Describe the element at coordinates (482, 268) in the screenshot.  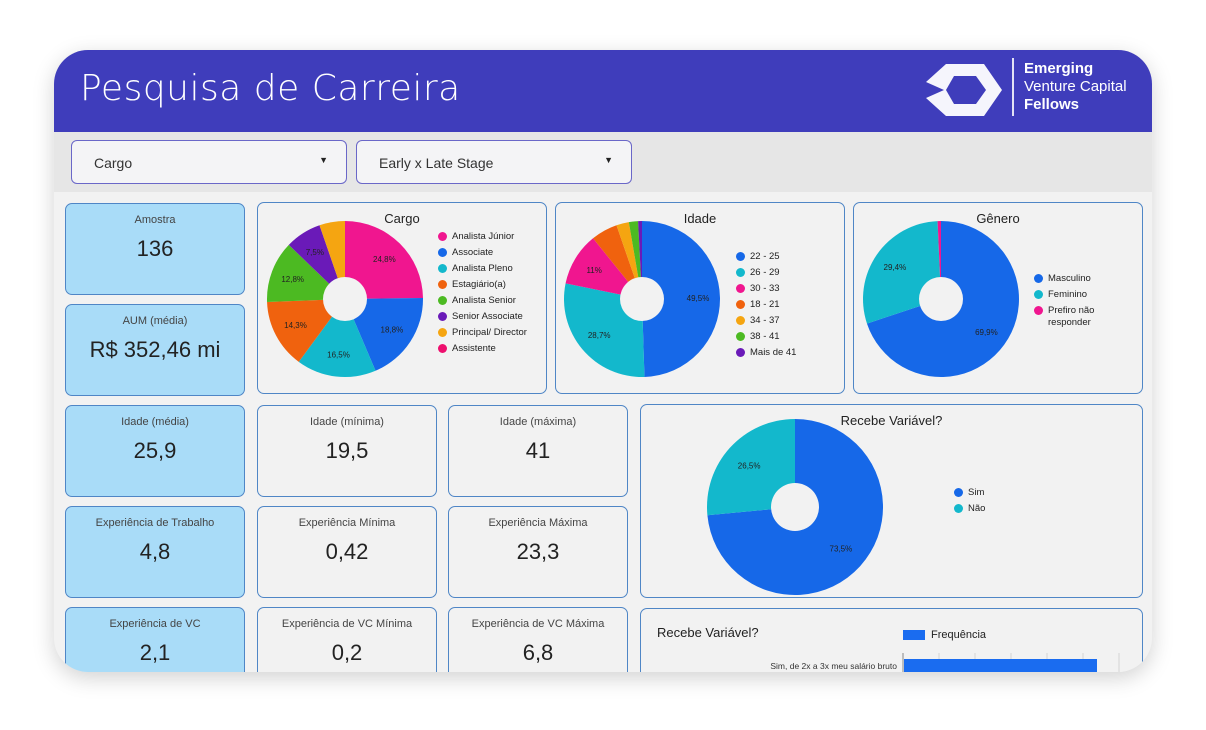
I see `legend-label: Analista Pleno` at that location.